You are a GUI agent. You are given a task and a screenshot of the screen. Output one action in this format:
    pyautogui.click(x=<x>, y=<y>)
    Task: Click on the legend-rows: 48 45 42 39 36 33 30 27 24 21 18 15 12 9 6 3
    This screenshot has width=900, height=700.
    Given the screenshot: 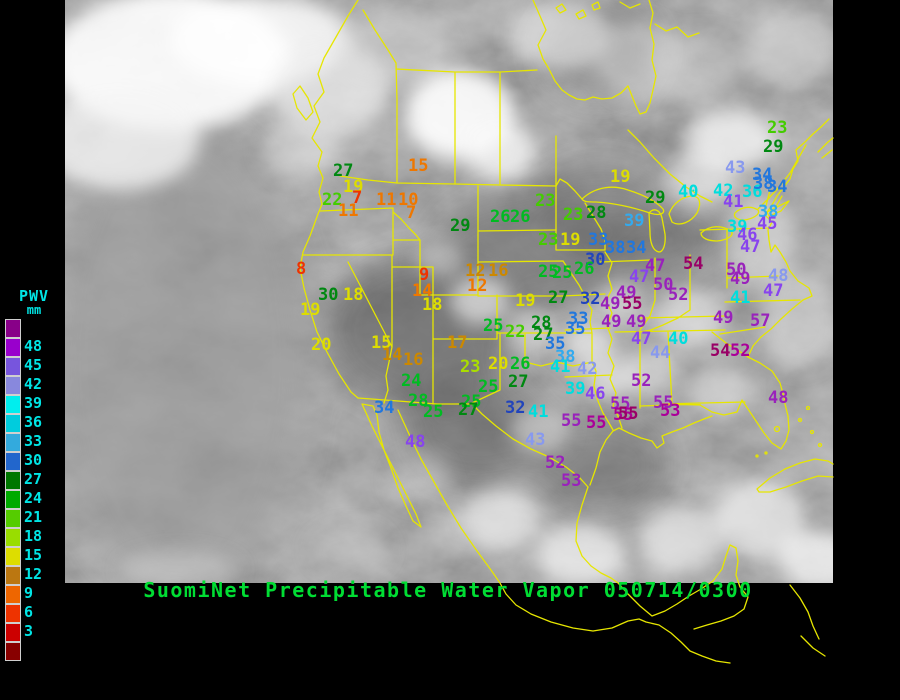 What is the action you would take?
    pyautogui.click(x=34, y=490)
    